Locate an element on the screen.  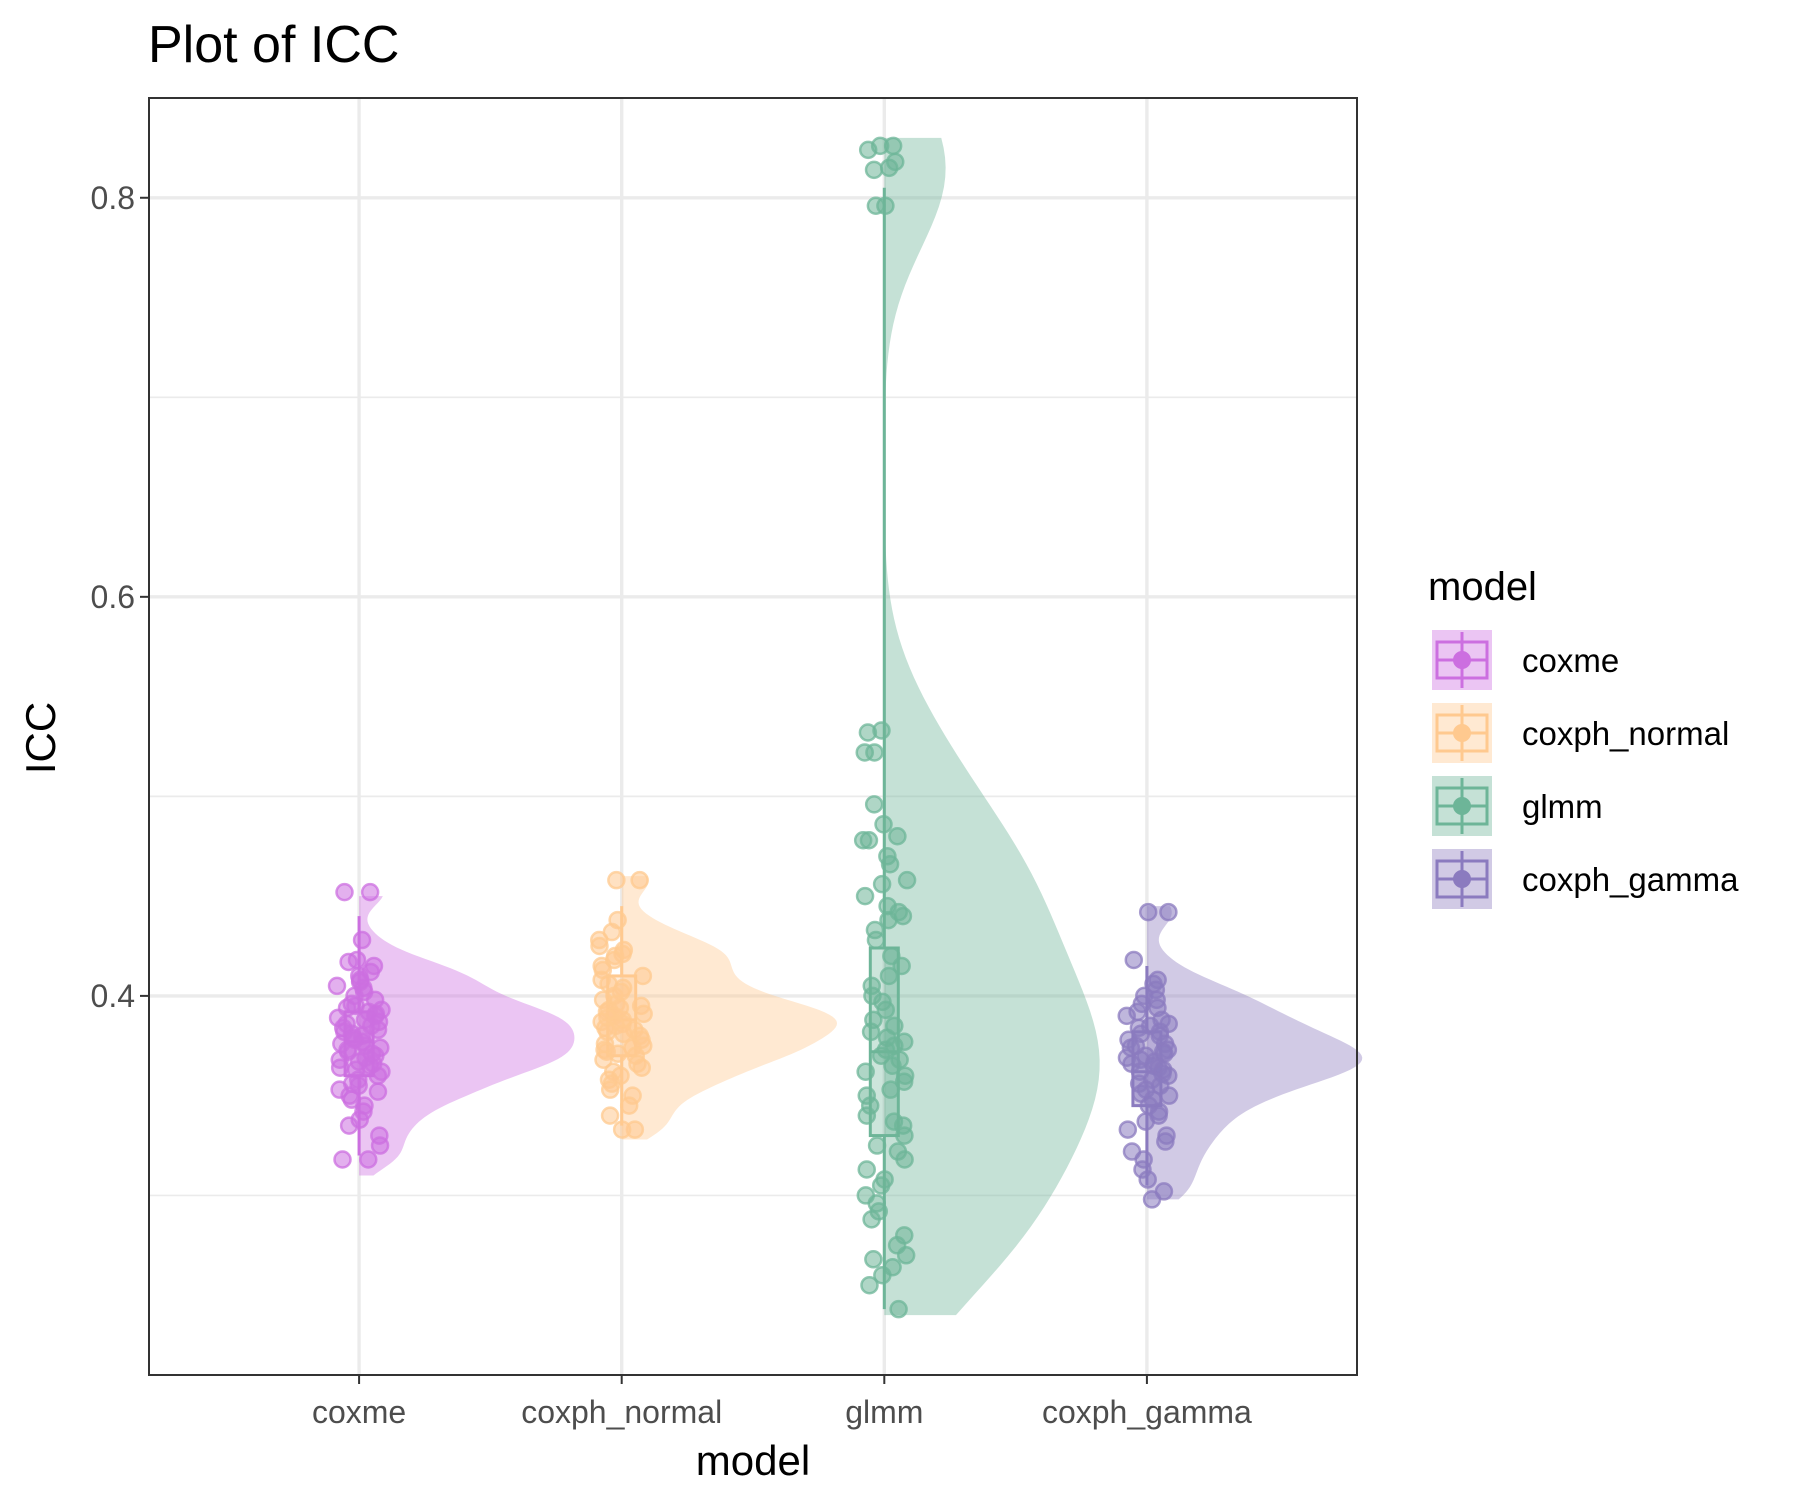
legend-key-point-glmm is located at coordinates (1462, 806).